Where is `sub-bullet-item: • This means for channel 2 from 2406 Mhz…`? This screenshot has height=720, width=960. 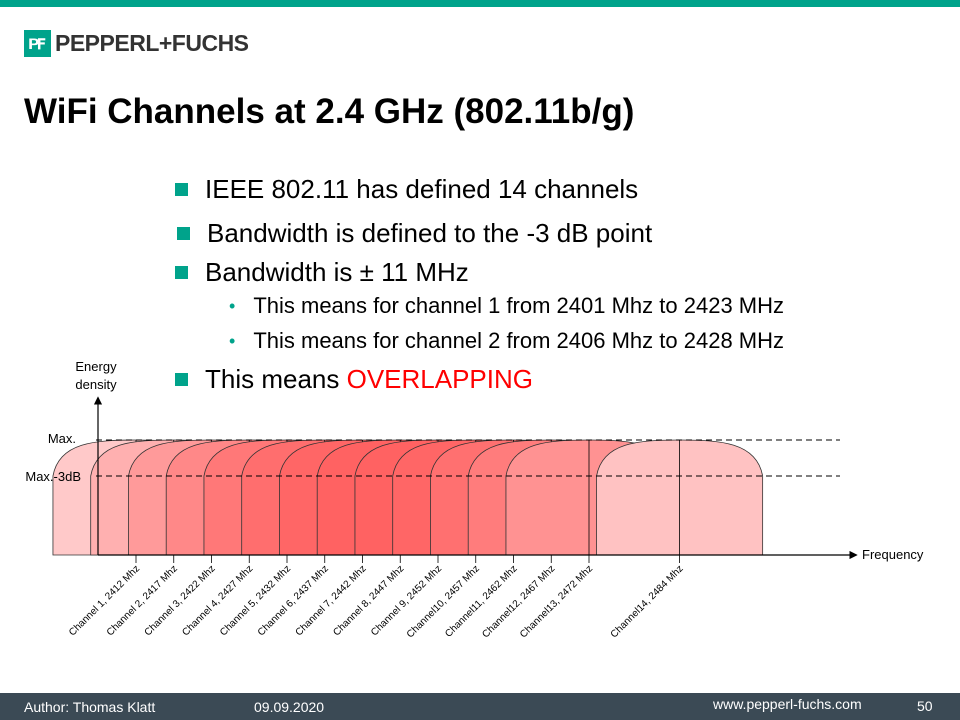 sub-bullet-item: • This means for channel 2 from 2406 Mhz… is located at coordinates (506, 341).